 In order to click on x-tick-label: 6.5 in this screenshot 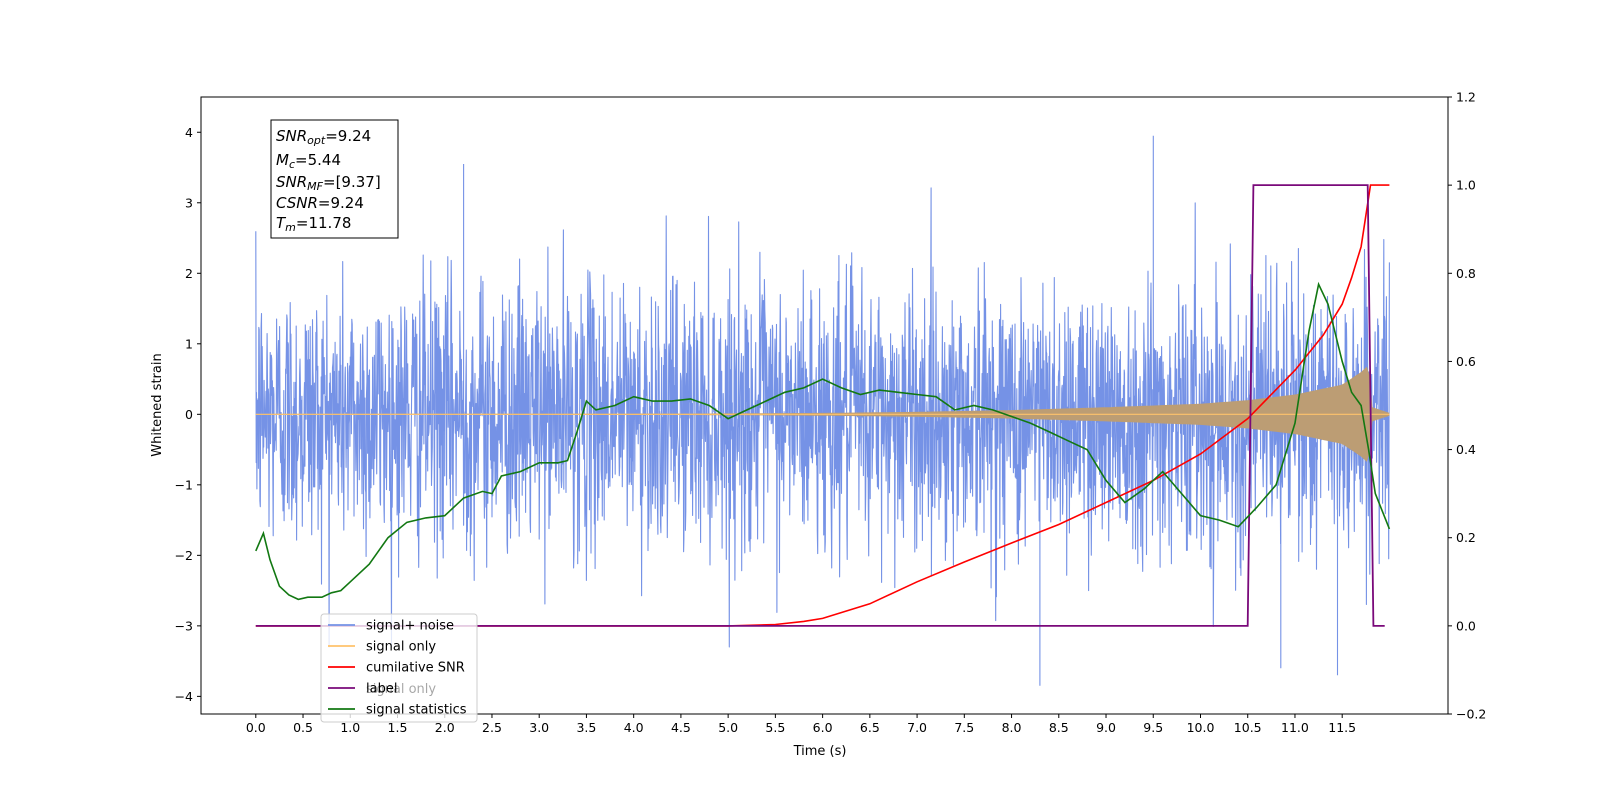, I will do `click(870, 727)`.